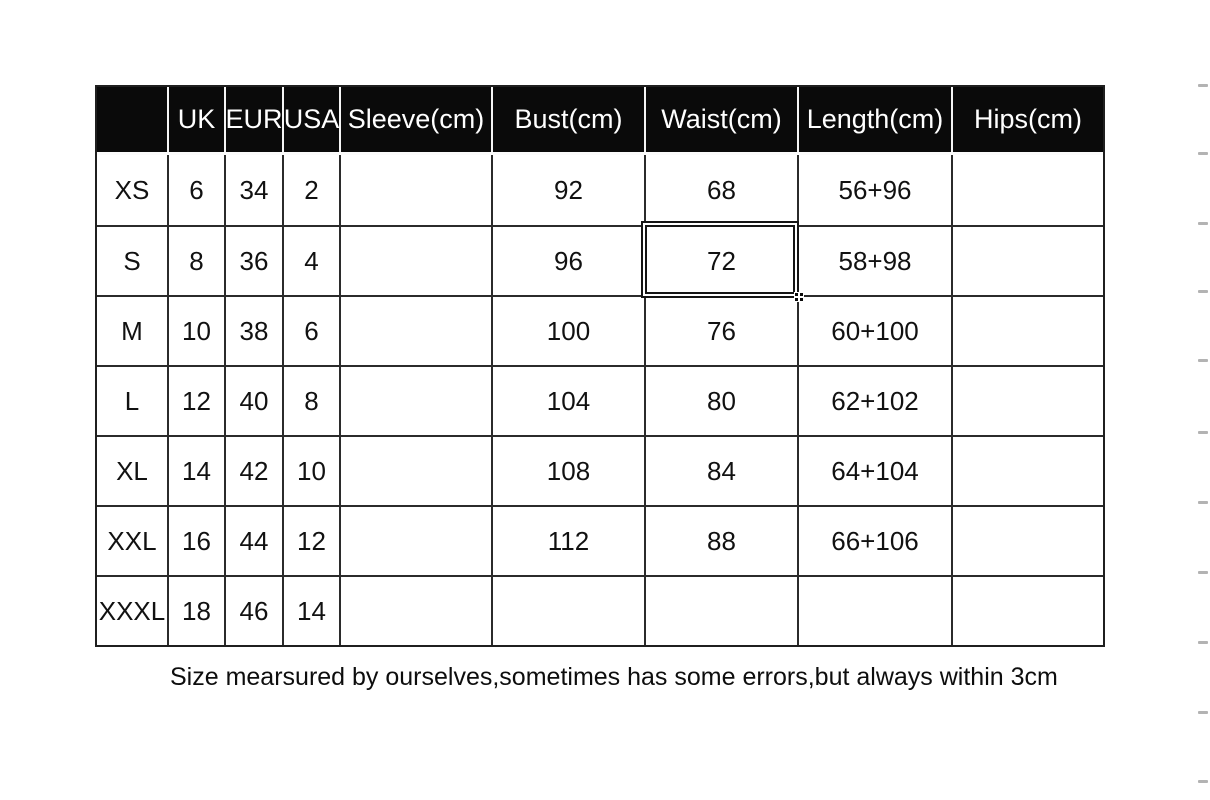 The width and height of the screenshot is (1210, 800). I want to click on cell: 84, so click(722, 471).